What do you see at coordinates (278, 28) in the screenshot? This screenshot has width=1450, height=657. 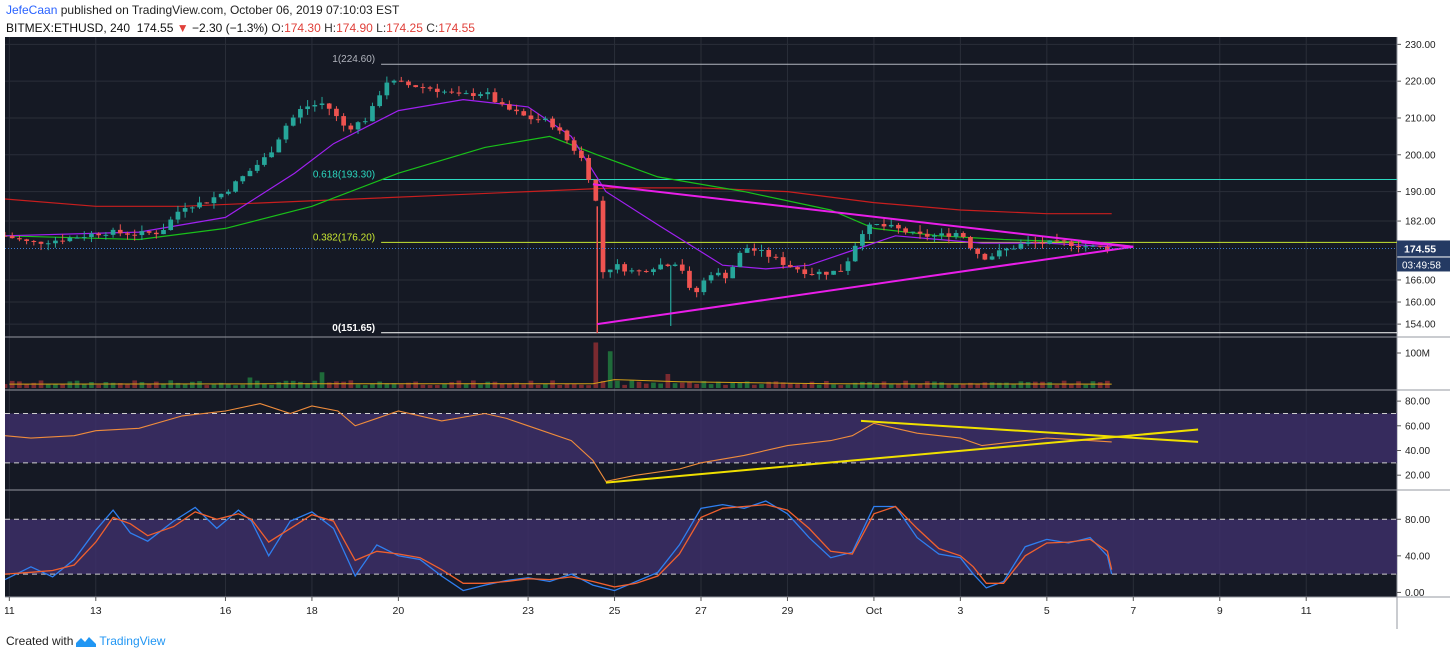 I see `open-label: O:` at bounding box center [278, 28].